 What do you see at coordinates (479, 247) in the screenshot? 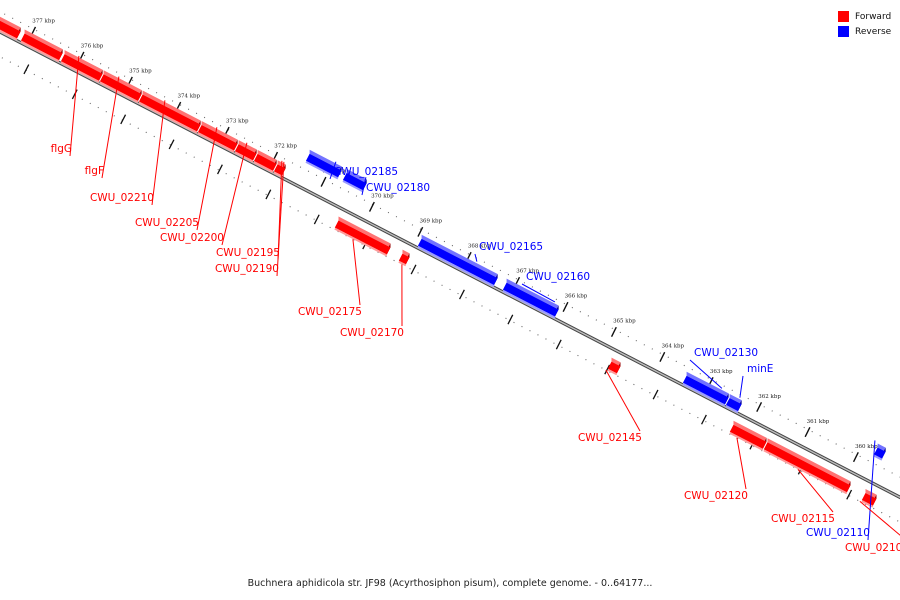
I see `kbp-tick-label: 368 kbp` at bounding box center [479, 247].